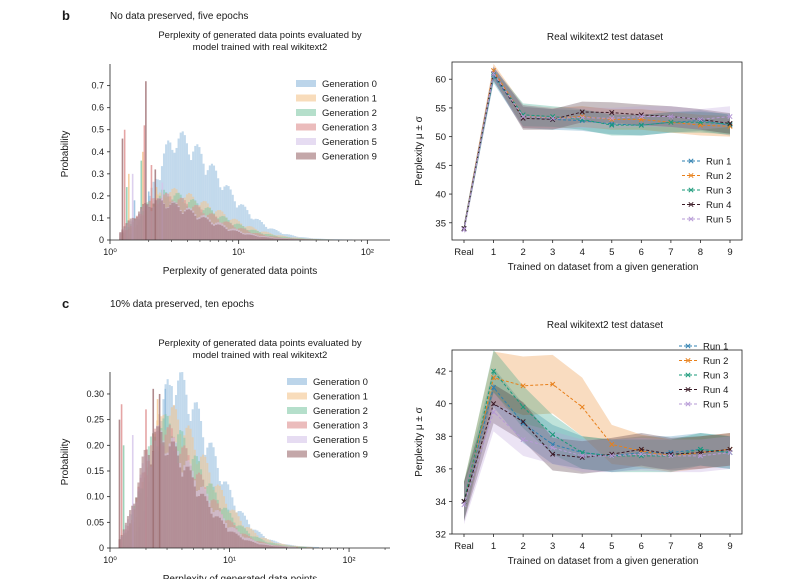  Describe the element at coordinates (718, 220) in the screenshot. I see `legend-label-run-5: Run 5` at that location.